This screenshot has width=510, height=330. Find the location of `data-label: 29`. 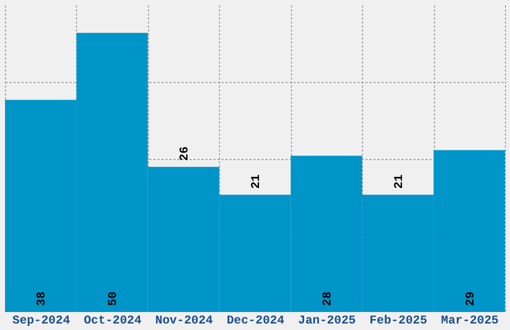

data-label: 29 is located at coordinates (470, 299).